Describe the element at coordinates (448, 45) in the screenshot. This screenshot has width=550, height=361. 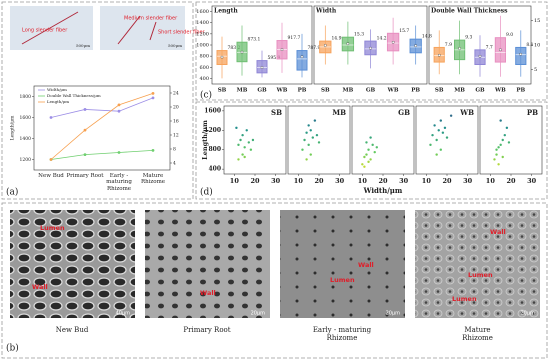
I see `mean-label: 7.9` at that location.